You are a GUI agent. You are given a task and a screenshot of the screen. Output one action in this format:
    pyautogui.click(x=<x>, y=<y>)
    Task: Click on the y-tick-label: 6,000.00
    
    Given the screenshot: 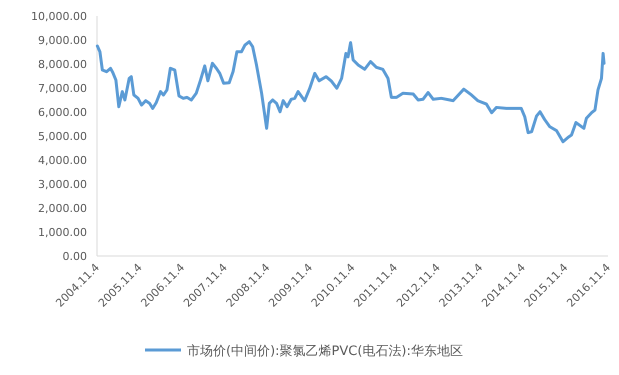 What is the action you would take?
    pyautogui.click(x=62, y=112)
    